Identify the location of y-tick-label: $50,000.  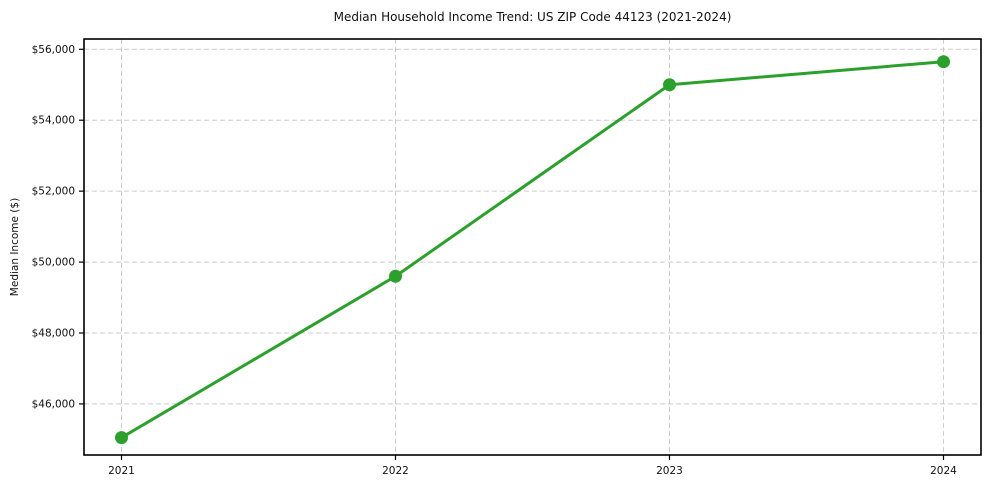
(53, 263).